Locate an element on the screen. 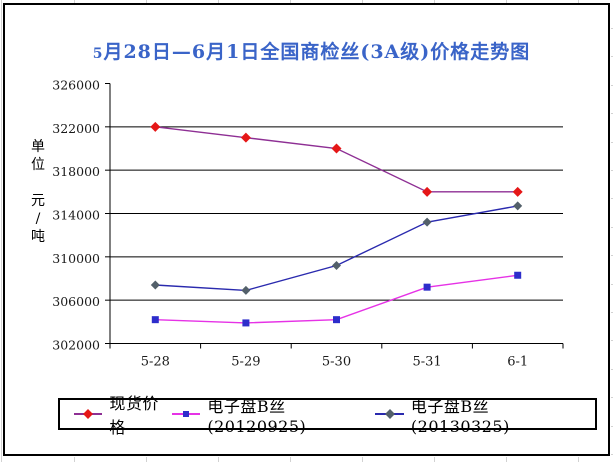  x-tick-label: 5-29 is located at coordinates (245, 362).